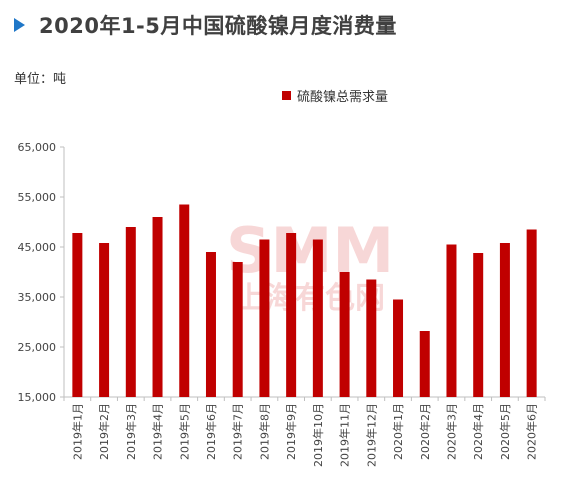 This screenshot has width=583, height=492. Describe the element at coordinates (77, 431) in the screenshot. I see `x-tick-label: 2019年1月` at that location.